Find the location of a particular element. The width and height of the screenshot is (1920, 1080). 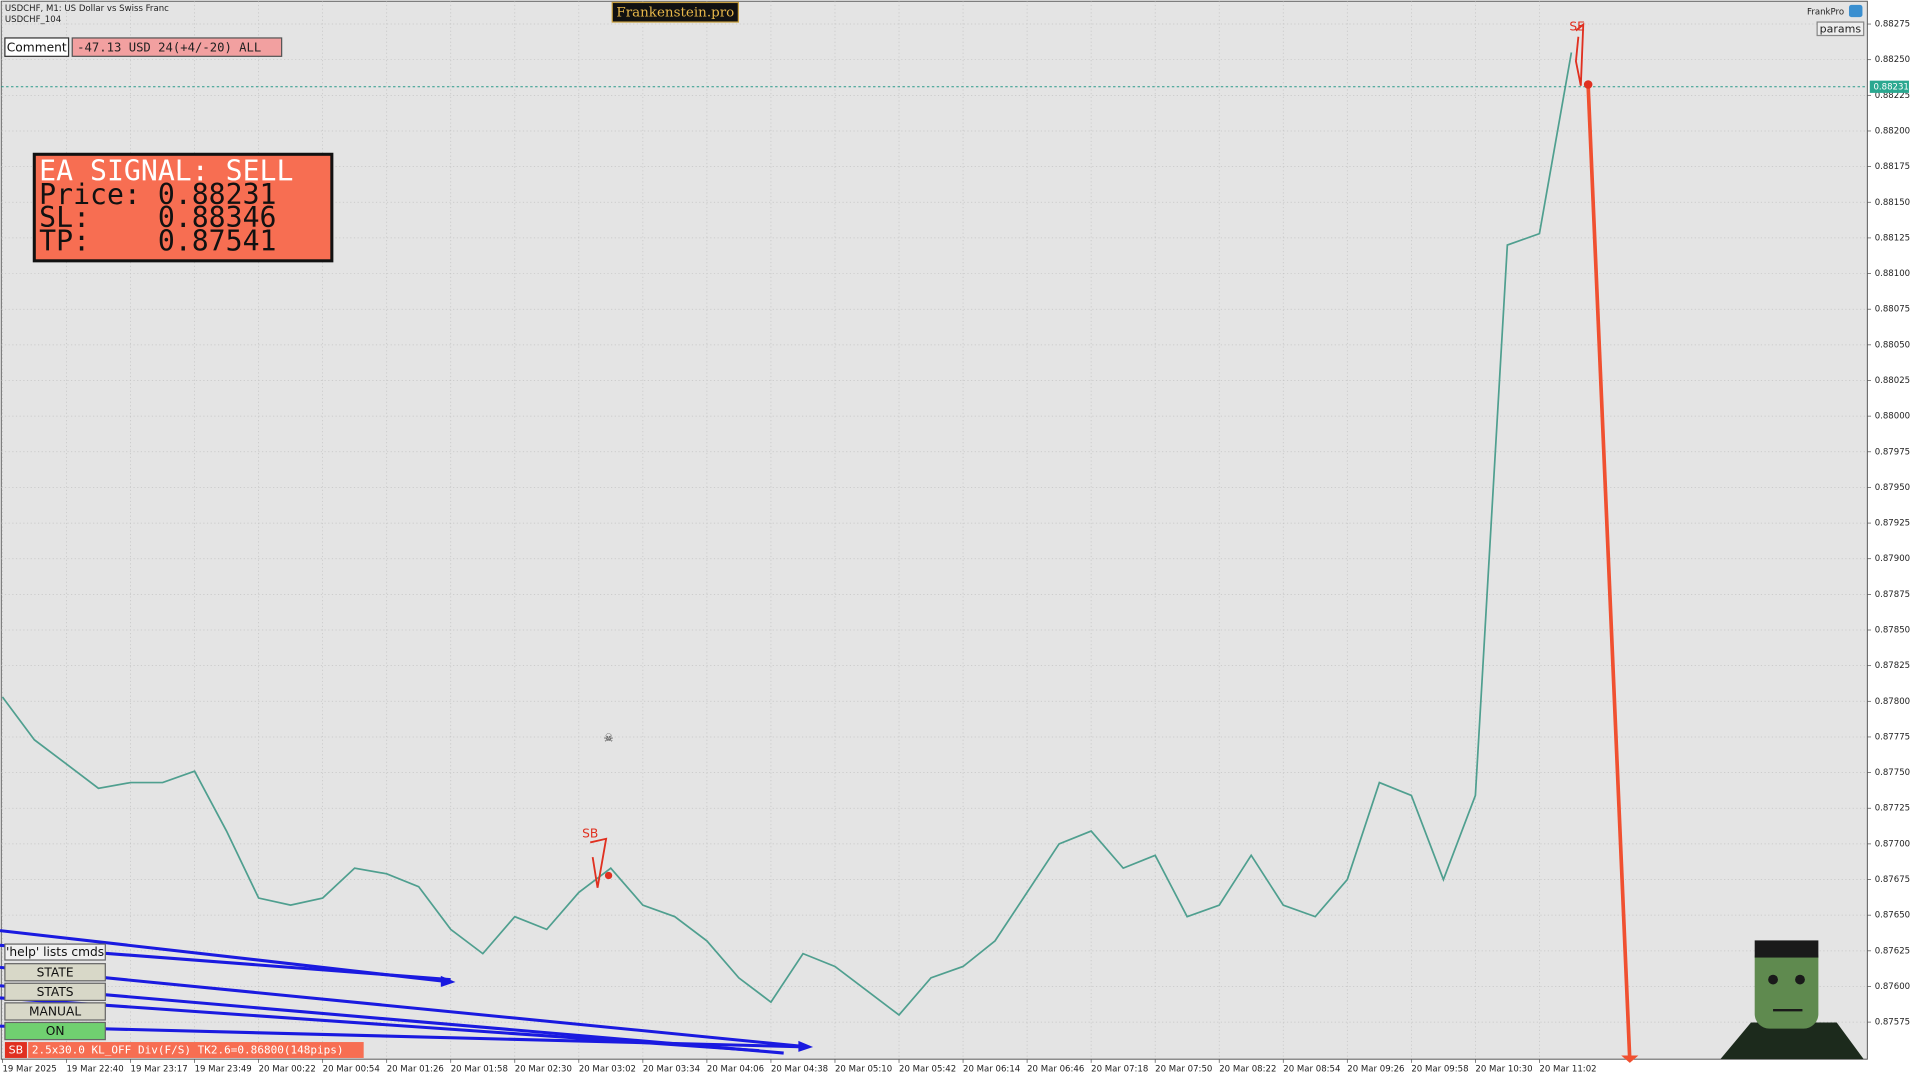

y-tick-label: 0.87975 is located at coordinates (1892, 452).